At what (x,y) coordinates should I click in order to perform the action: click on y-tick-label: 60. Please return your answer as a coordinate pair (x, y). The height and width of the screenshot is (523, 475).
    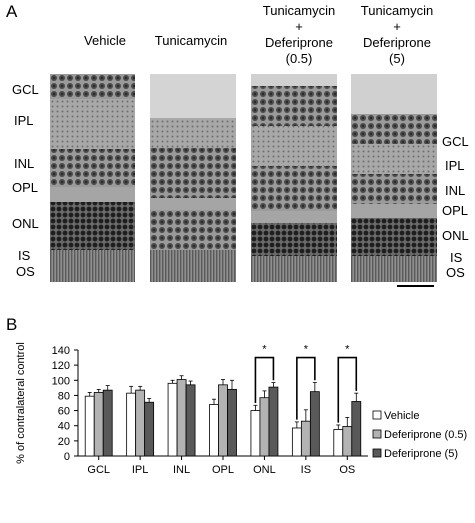
    Looking at the image, I should click on (64, 412).